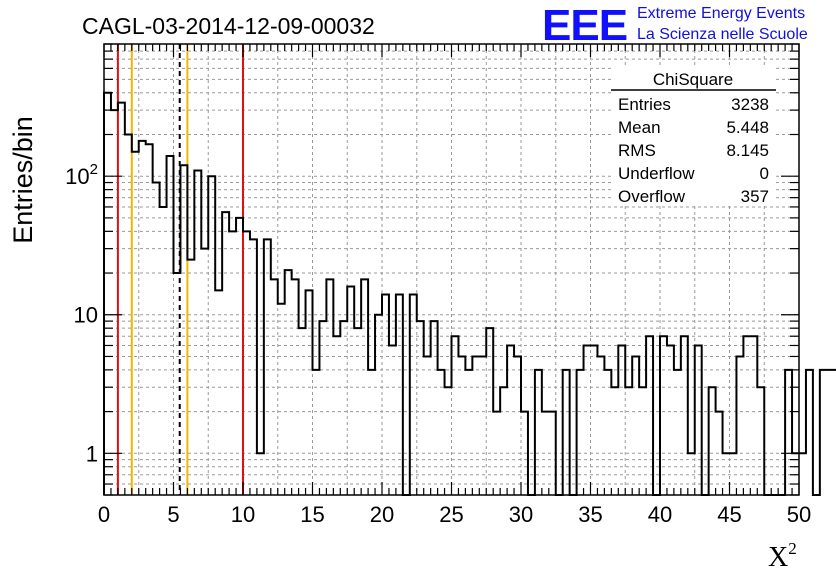  I want to click on stats-row-value: 0, so click(764, 173).